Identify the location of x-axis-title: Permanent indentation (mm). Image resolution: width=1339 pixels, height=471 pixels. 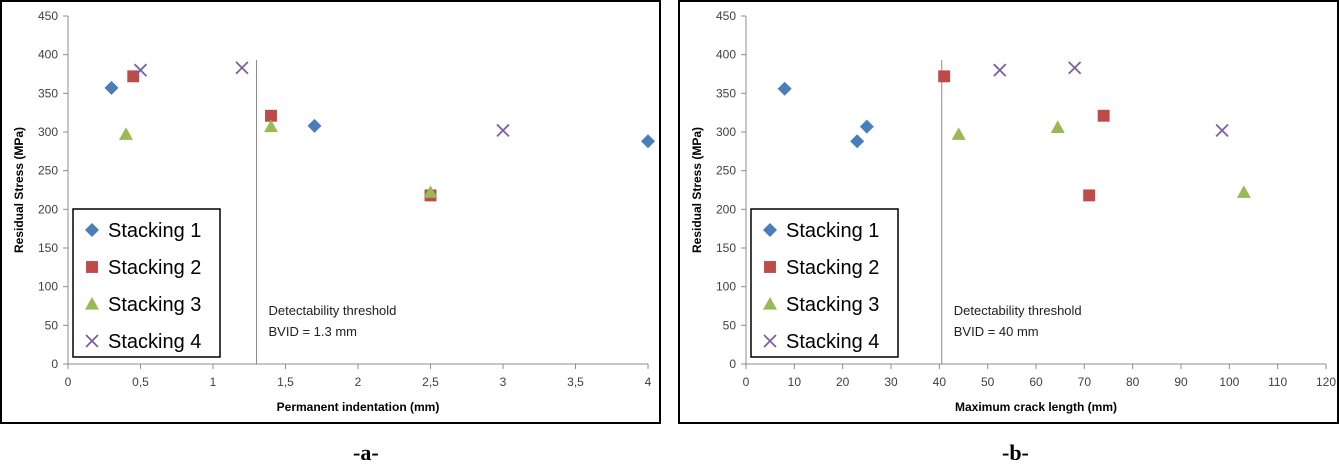
(358, 407).